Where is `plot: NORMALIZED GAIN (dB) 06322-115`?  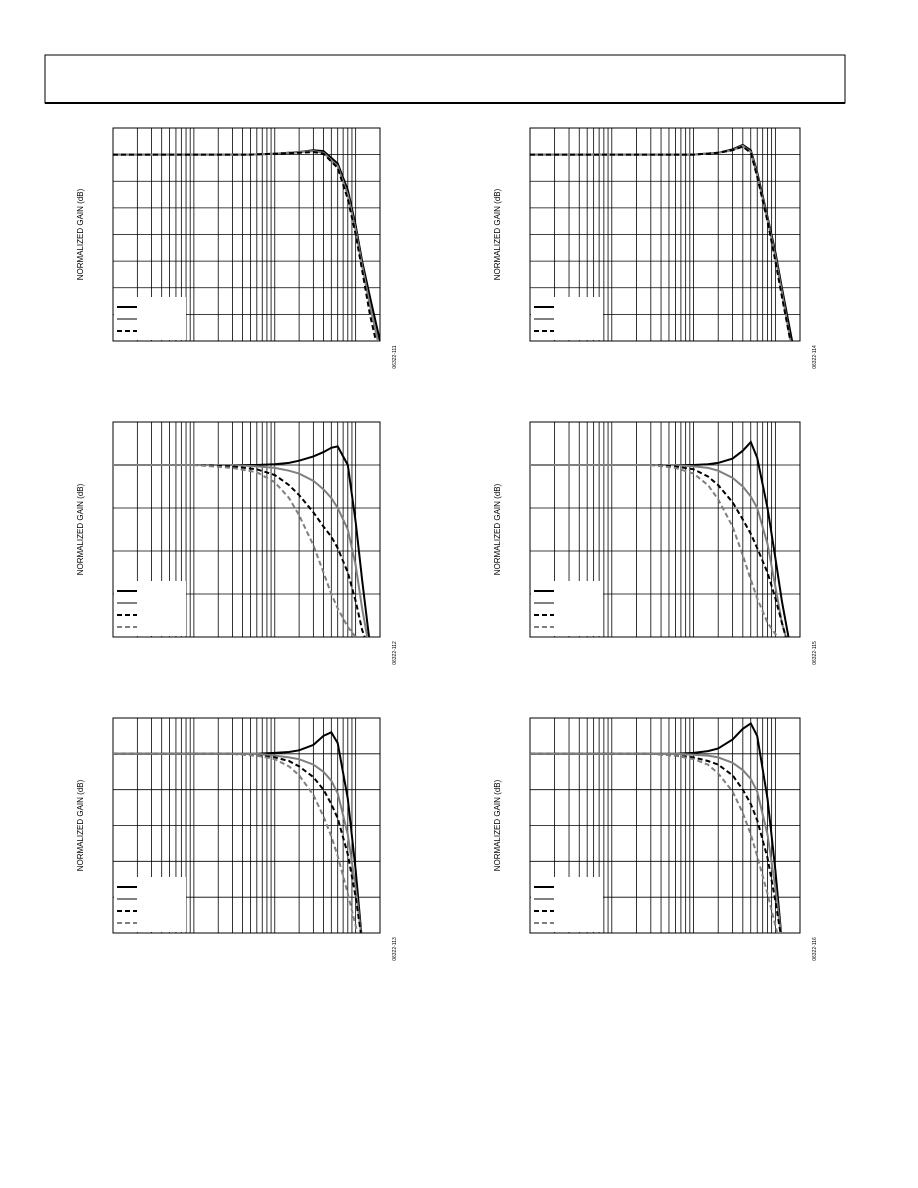 plot: NORMALIZED GAIN (dB) 06322-115 is located at coordinates (655, 543).